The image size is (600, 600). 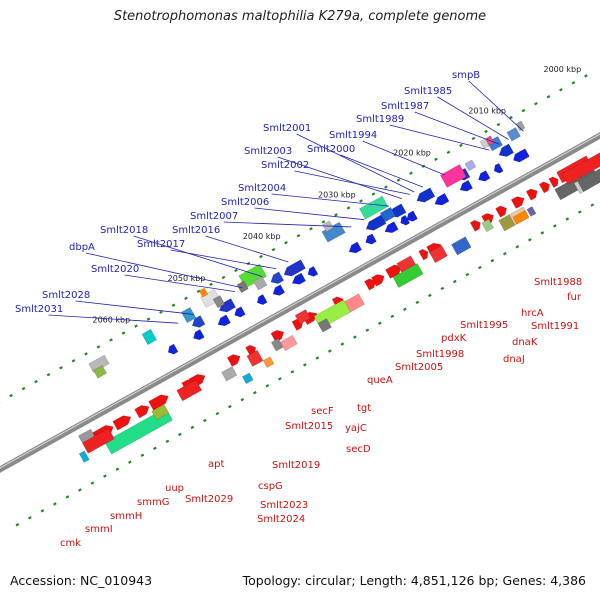 I want to click on forward-gene-label: Smlt1985, so click(x=428, y=91).